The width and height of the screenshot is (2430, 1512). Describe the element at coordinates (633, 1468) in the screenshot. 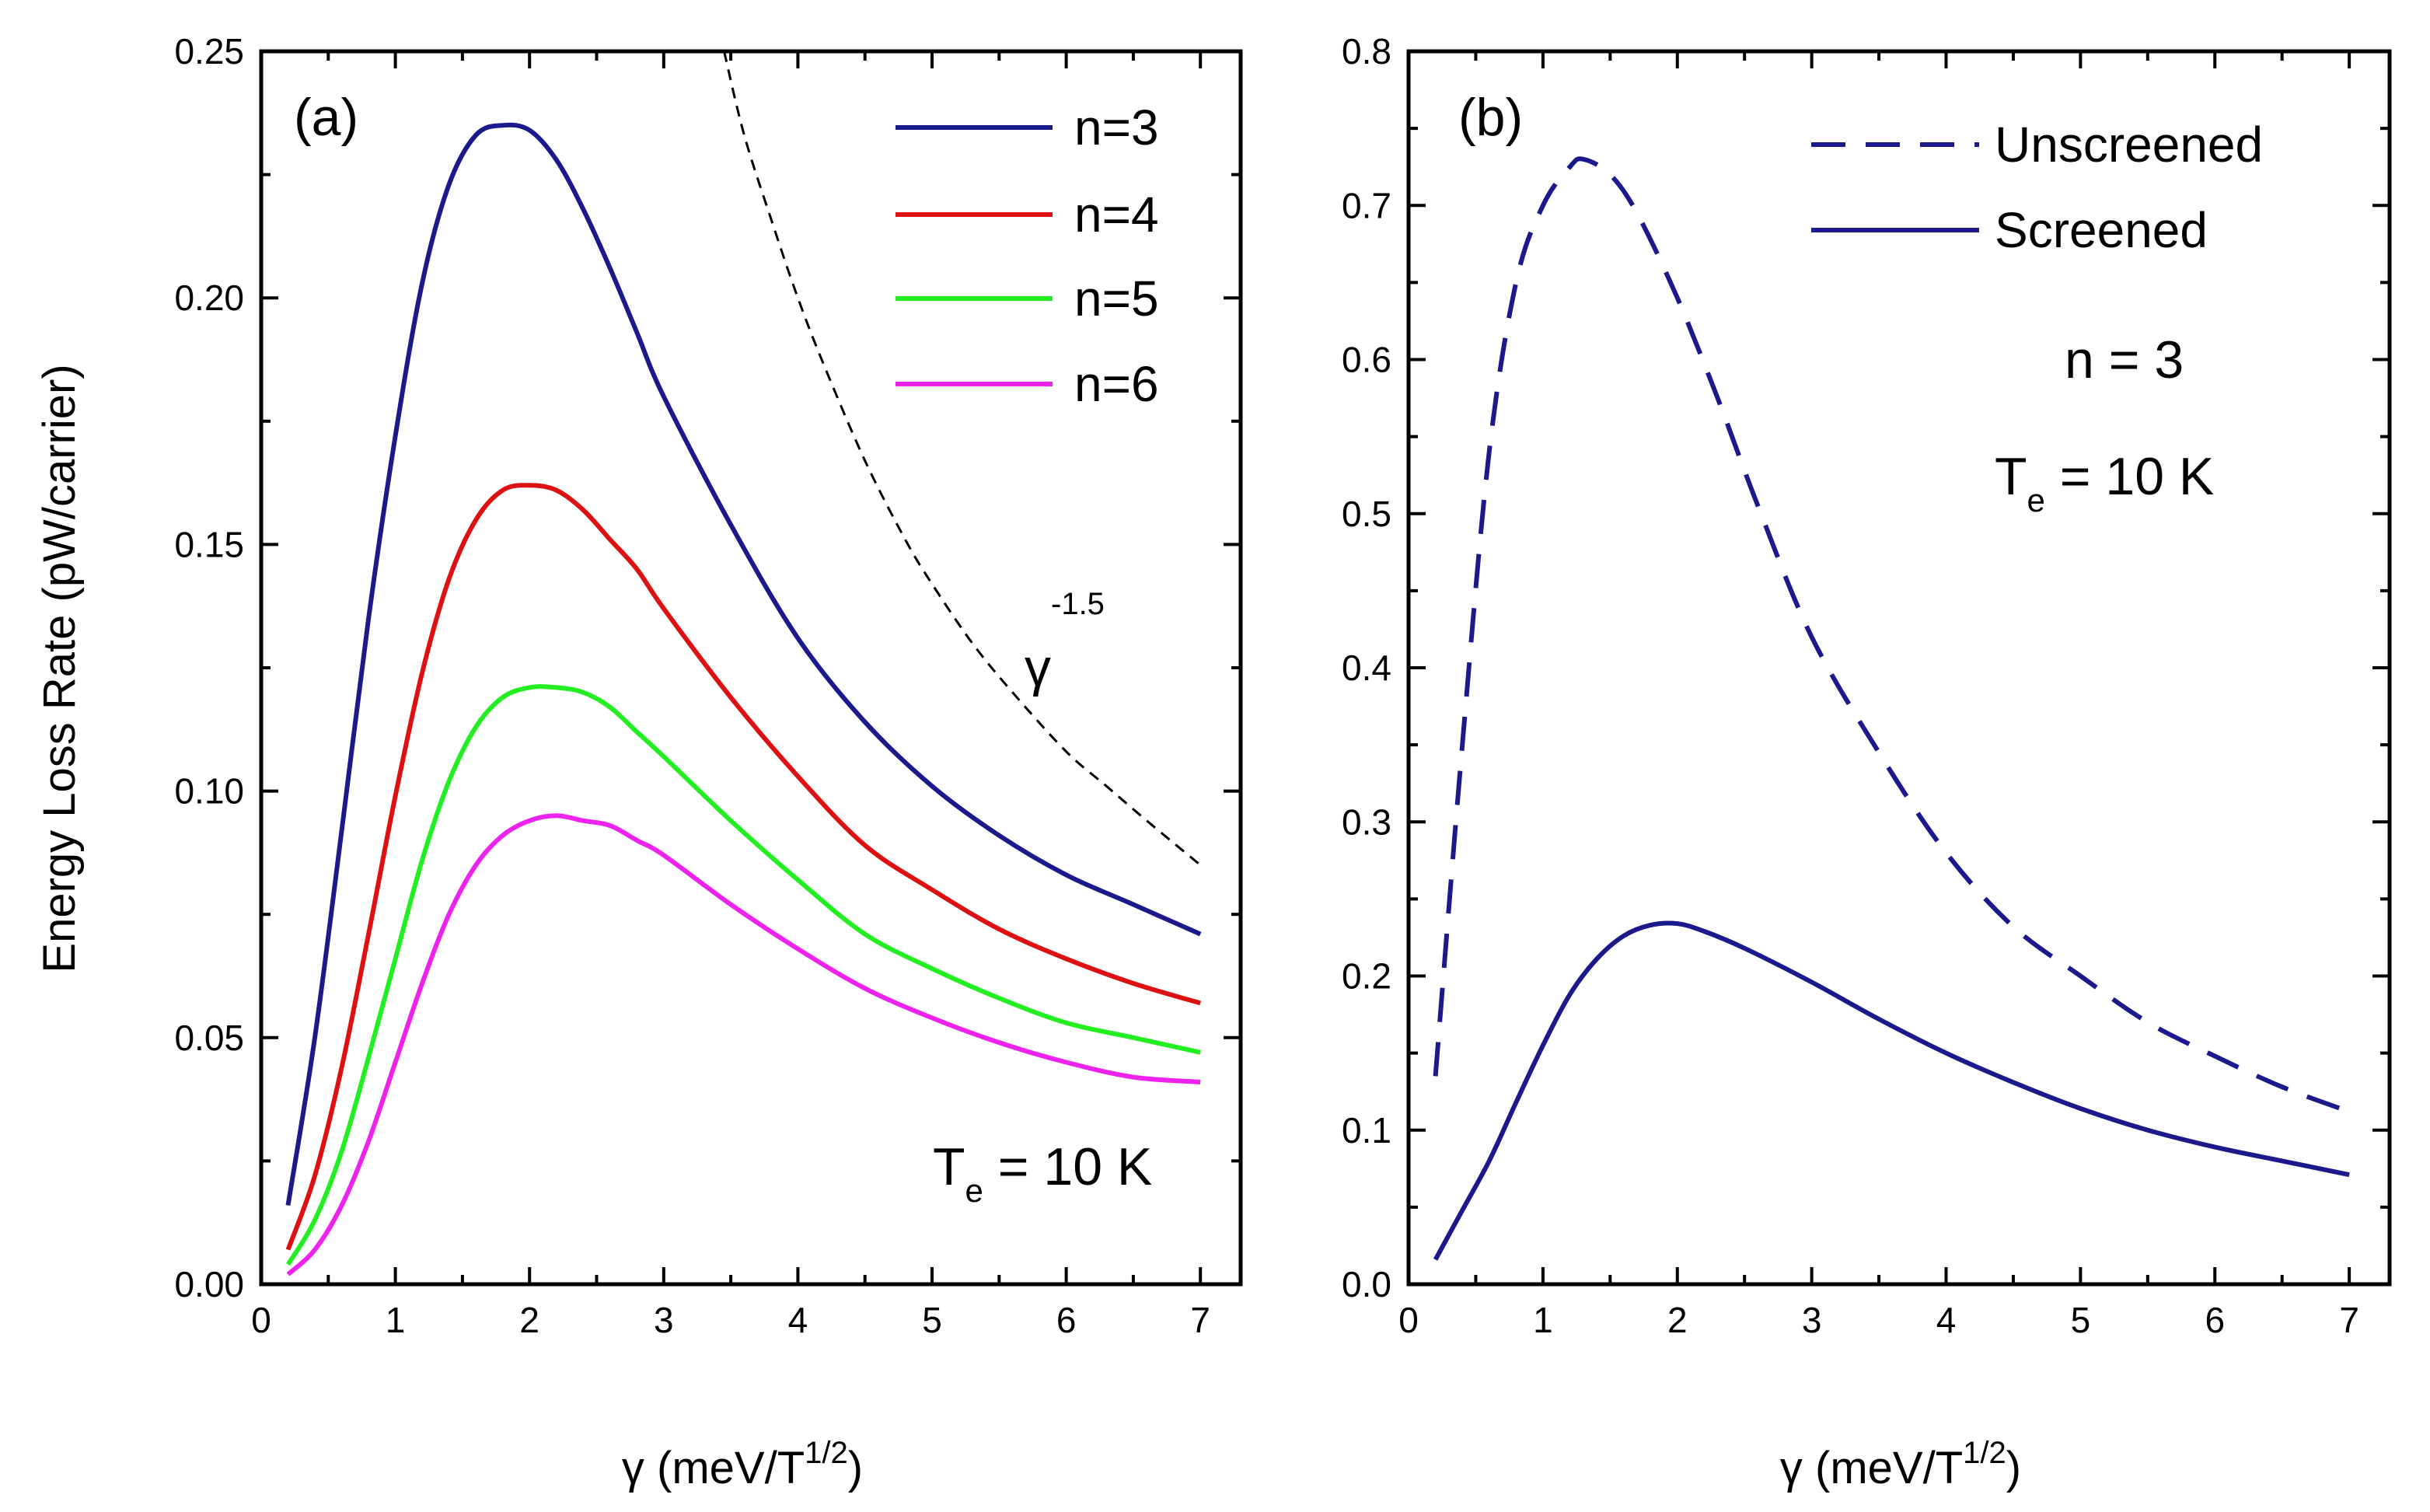

I see `panel-a-x-symbol: γ` at that location.